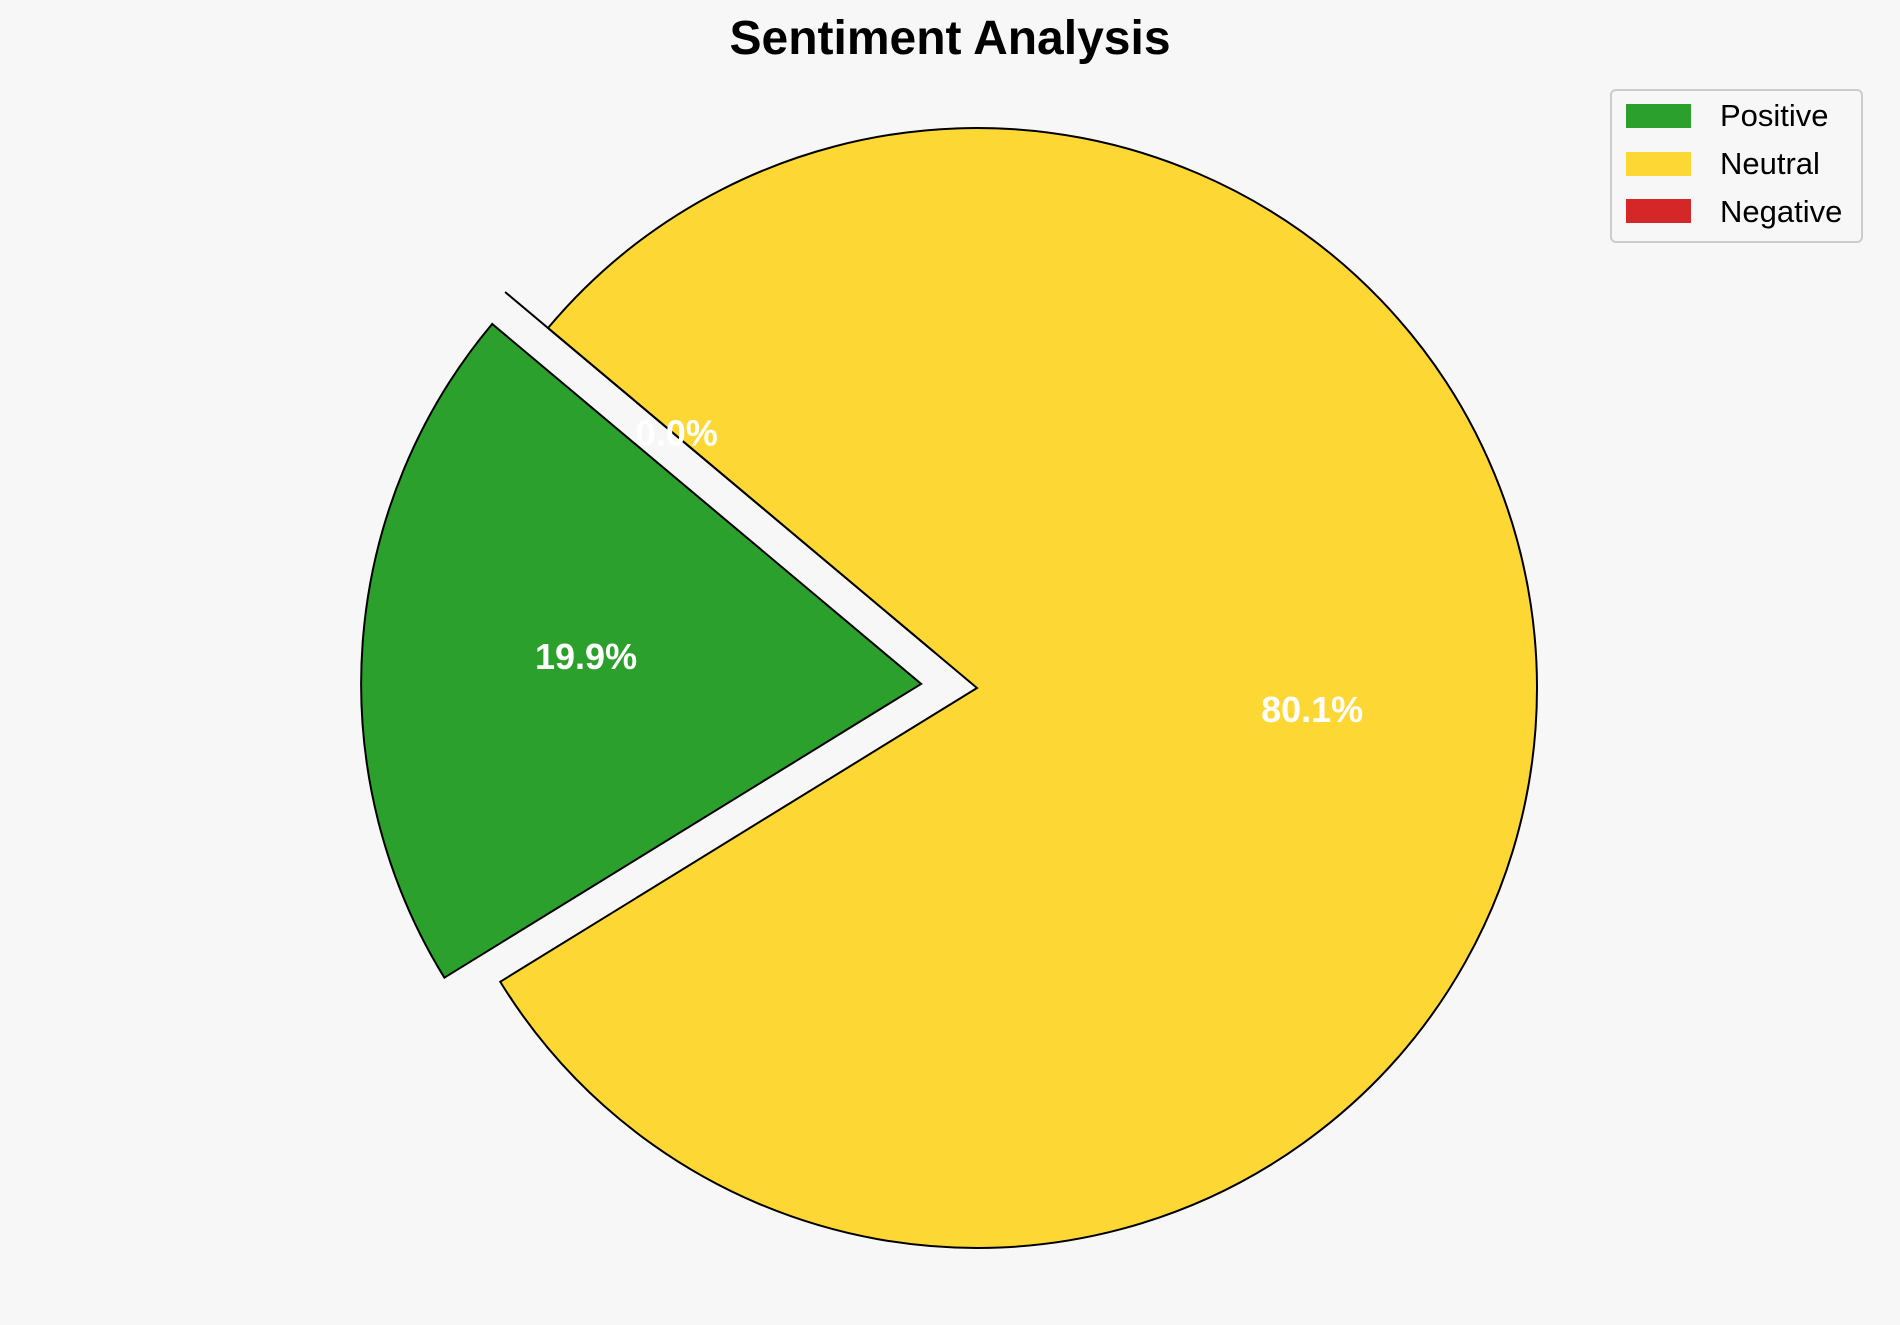 This screenshot has width=1900, height=1325. I want to click on legend-label-positive: Positive, so click(1774, 115).